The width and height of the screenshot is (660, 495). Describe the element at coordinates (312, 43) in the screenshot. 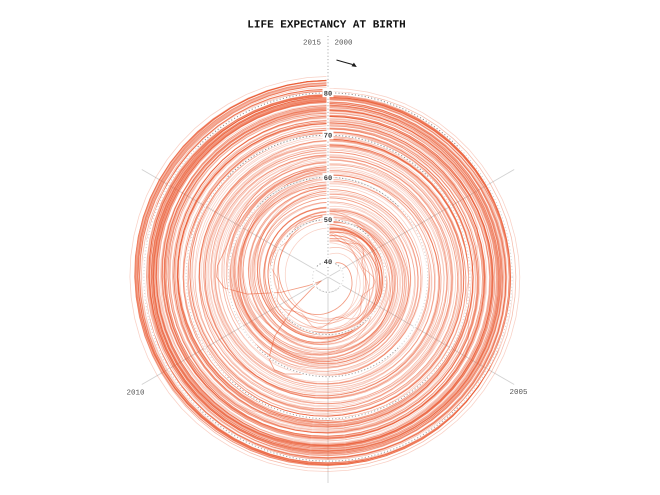

I see `svg-text: 2015` at that location.